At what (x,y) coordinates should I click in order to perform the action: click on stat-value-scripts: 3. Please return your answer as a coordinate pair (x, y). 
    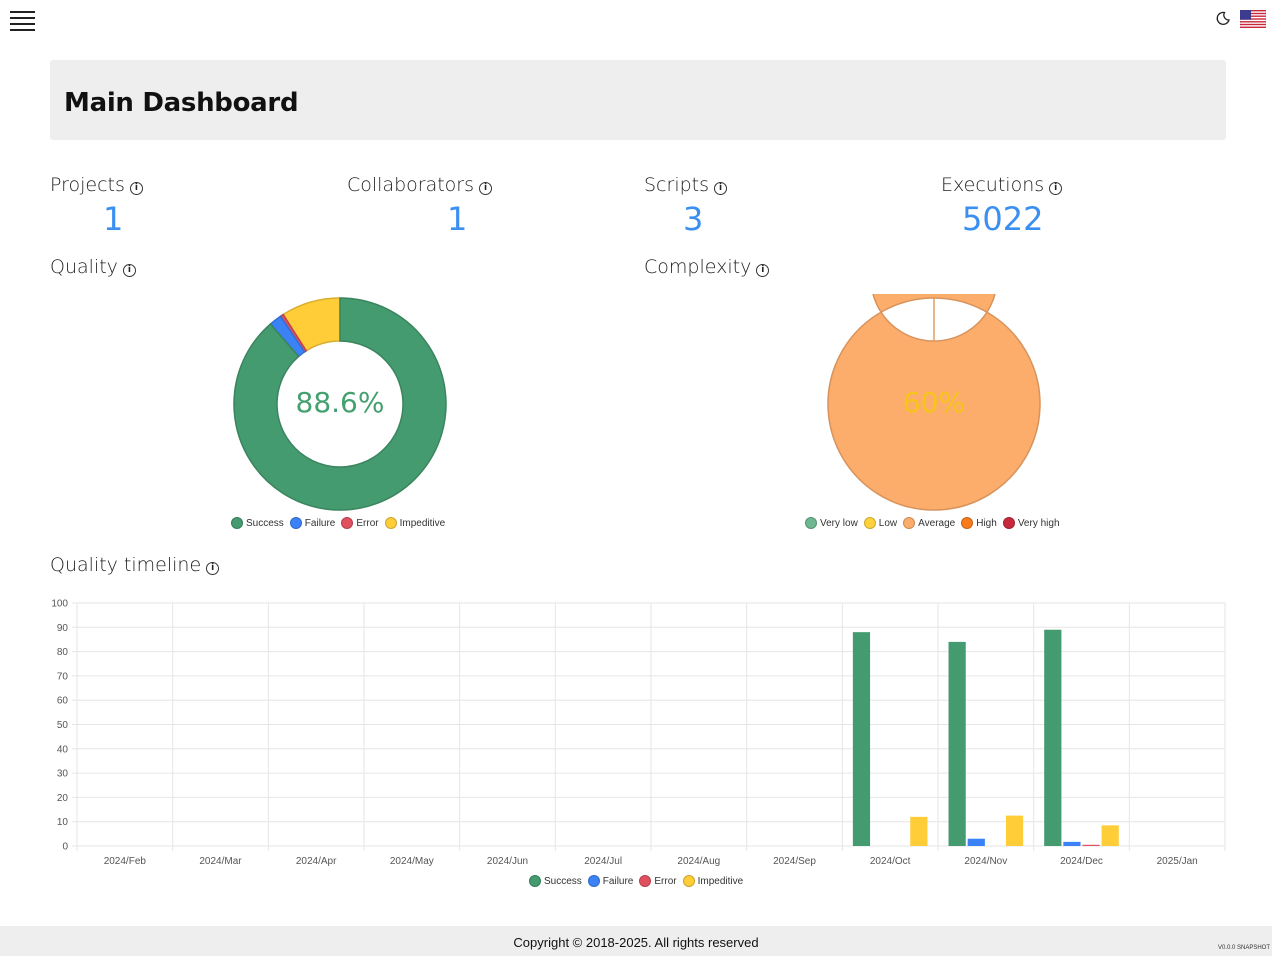
    Looking at the image, I should click on (693, 219).